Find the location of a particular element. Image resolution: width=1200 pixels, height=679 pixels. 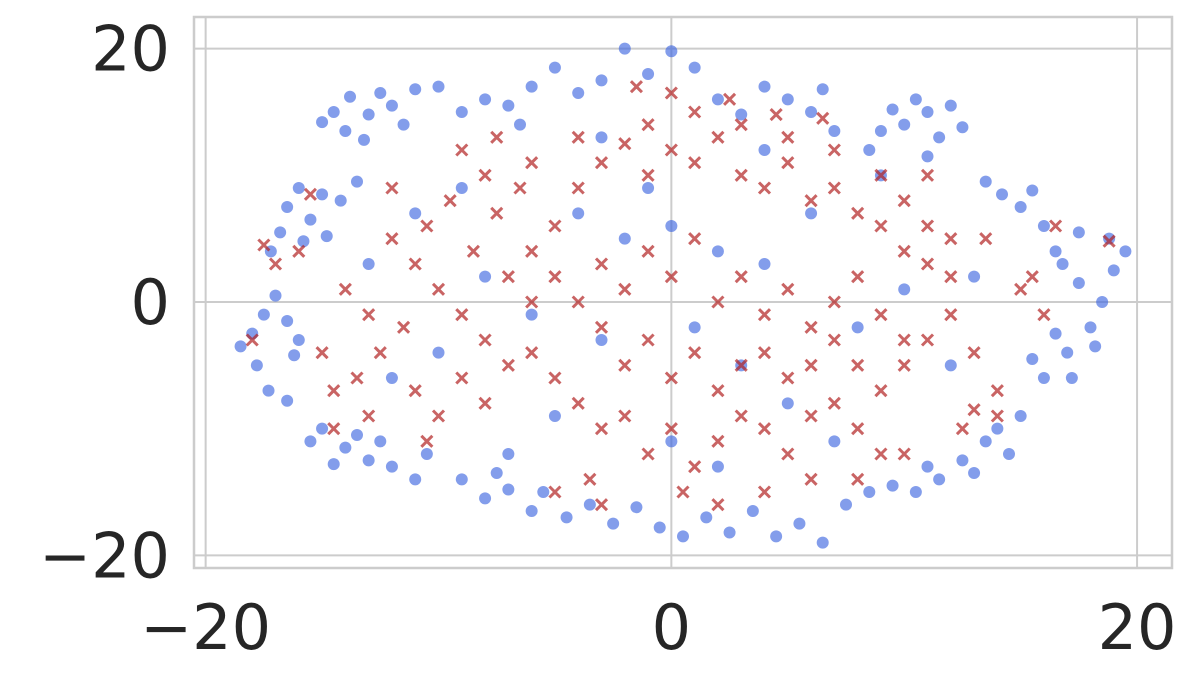

y-tick-label: 0 is located at coordinates (150, 302).